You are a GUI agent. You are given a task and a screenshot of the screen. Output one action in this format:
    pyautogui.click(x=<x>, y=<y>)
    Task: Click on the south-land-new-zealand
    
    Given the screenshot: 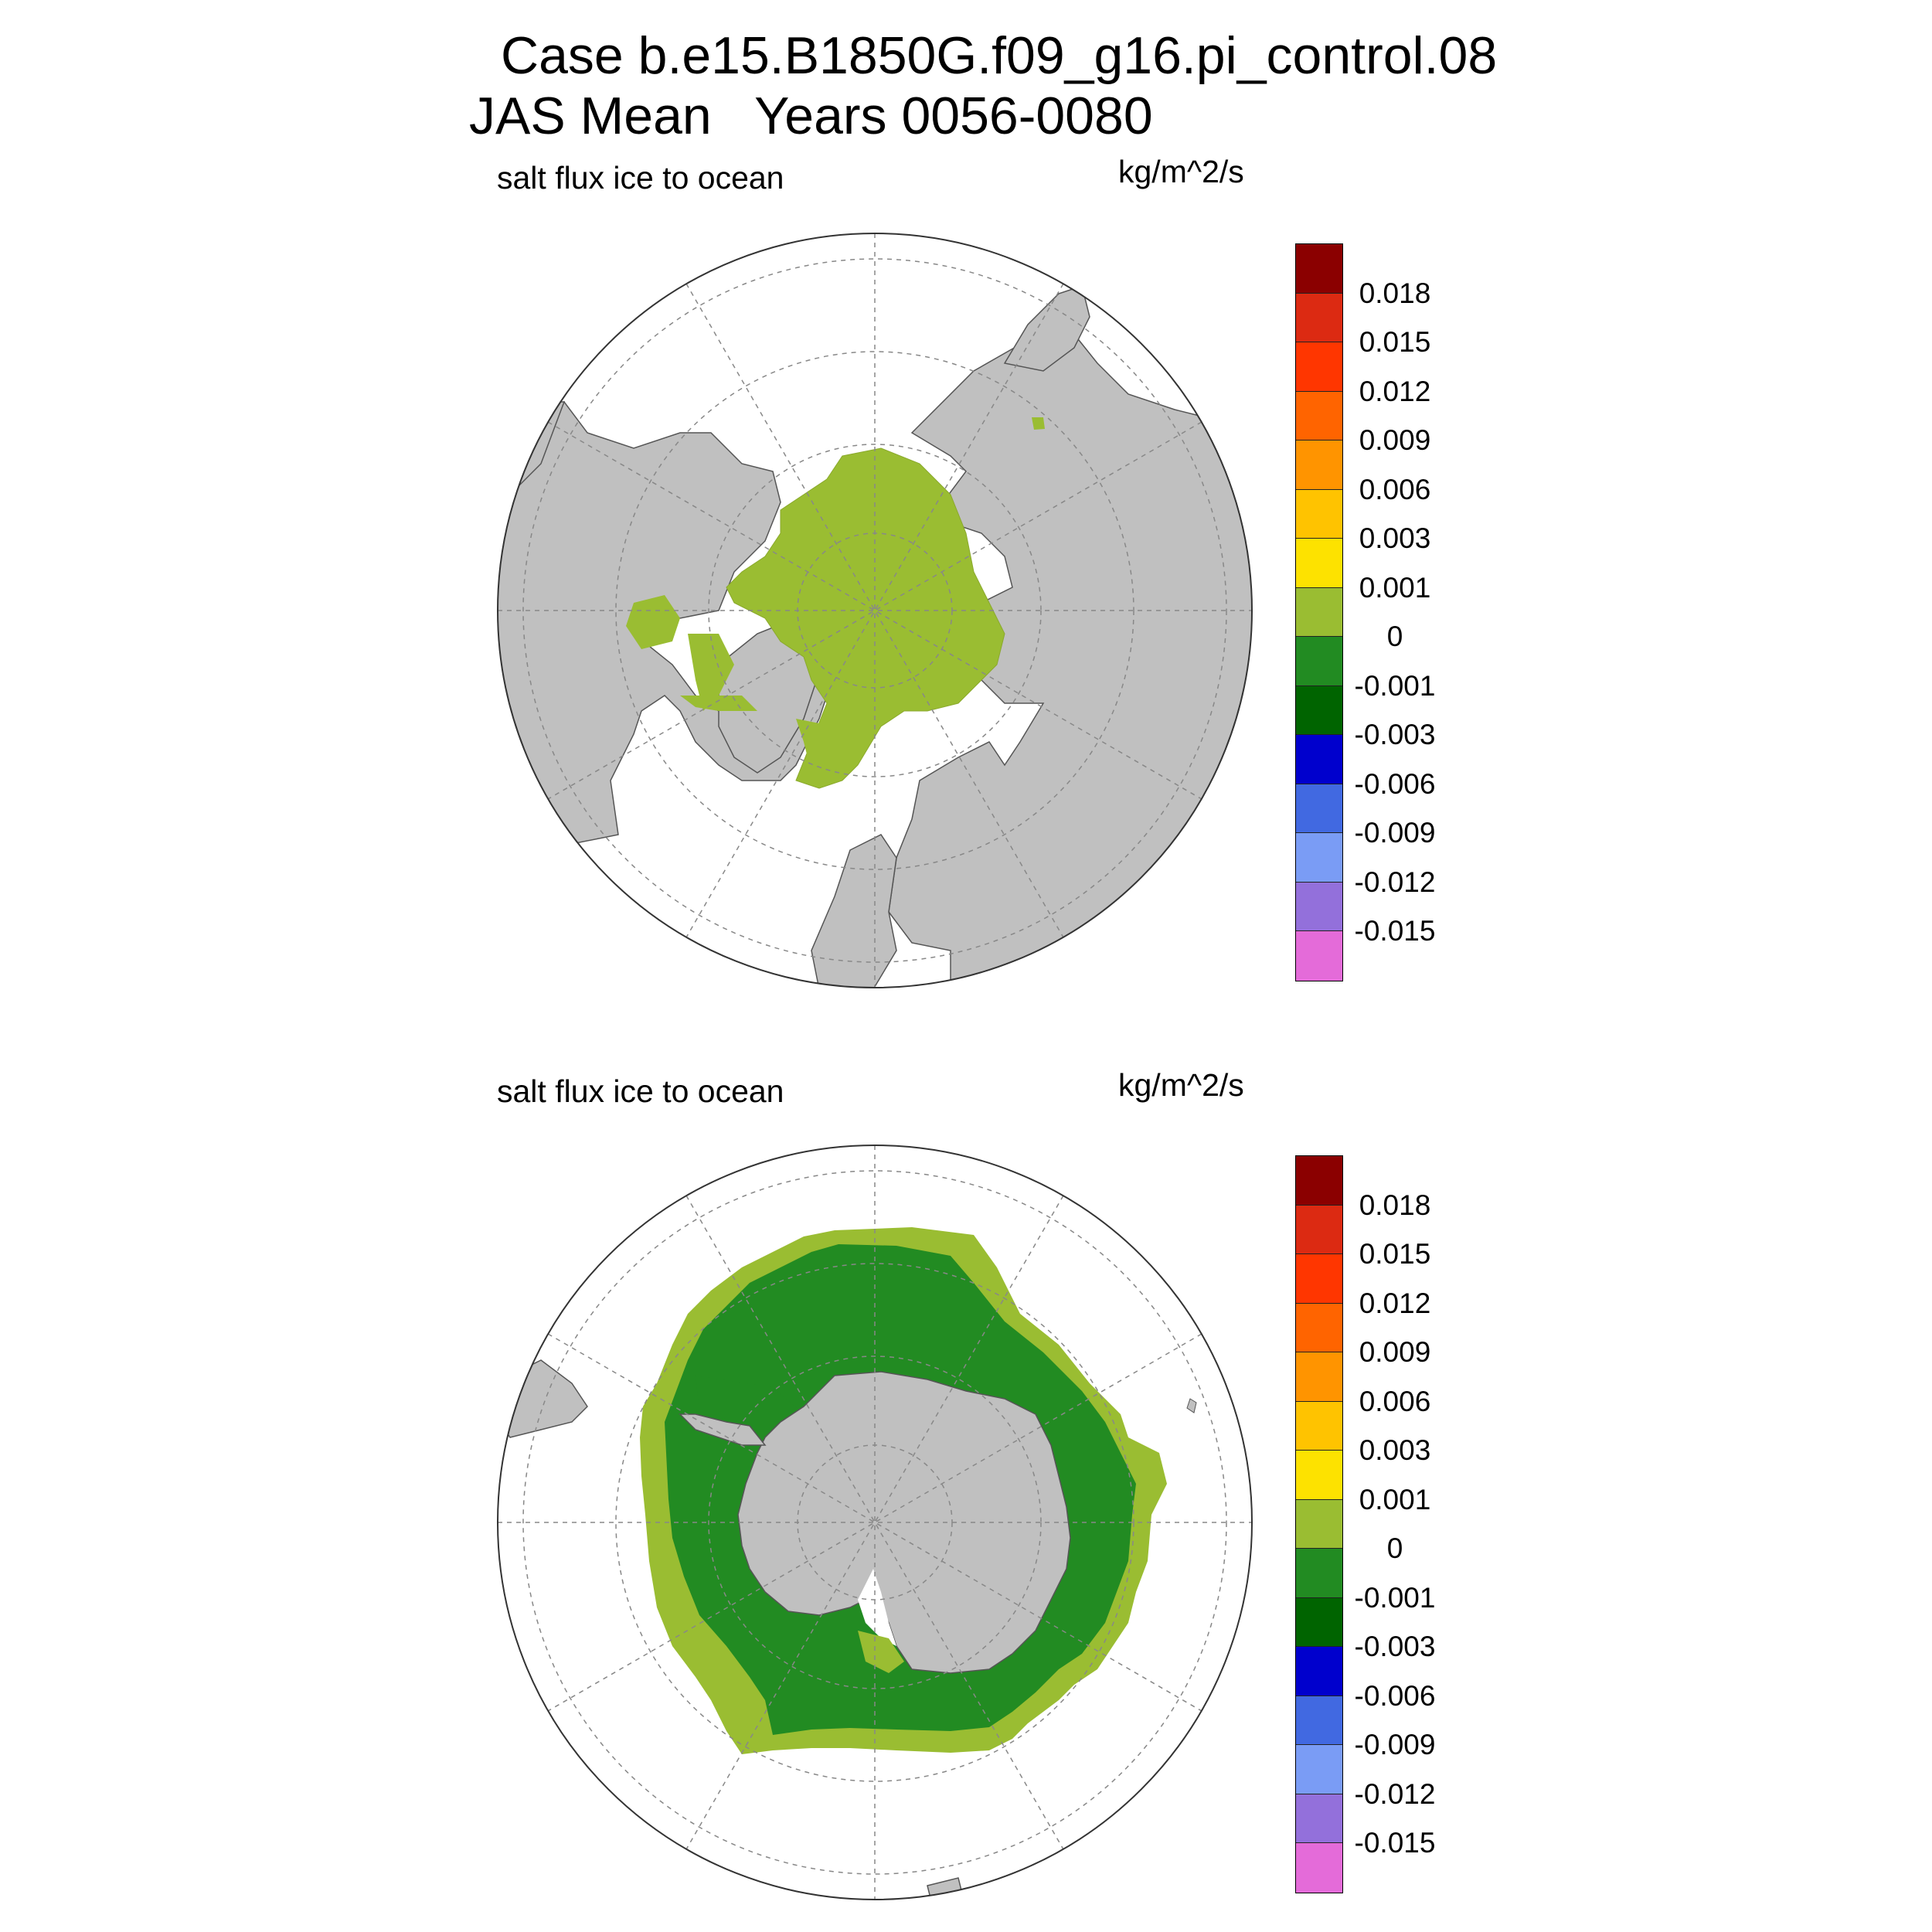 What is the action you would take?
    pyautogui.click(x=1191, y=1405)
    